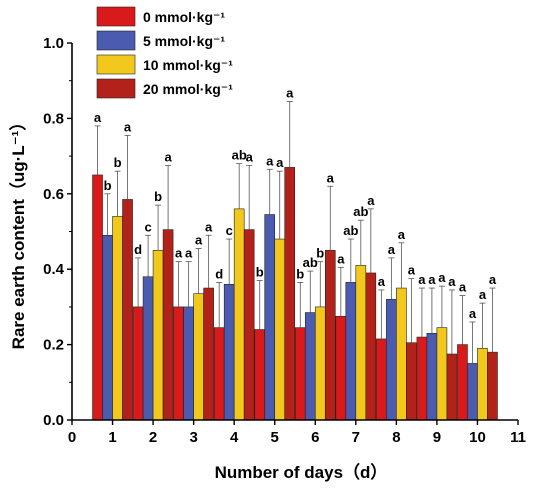 Image resolution: width=550 pixels, height=493 pixels. What do you see at coordinates (462, 382) in the screenshot?
I see `bar-day10-series1` at bounding box center [462, 382].